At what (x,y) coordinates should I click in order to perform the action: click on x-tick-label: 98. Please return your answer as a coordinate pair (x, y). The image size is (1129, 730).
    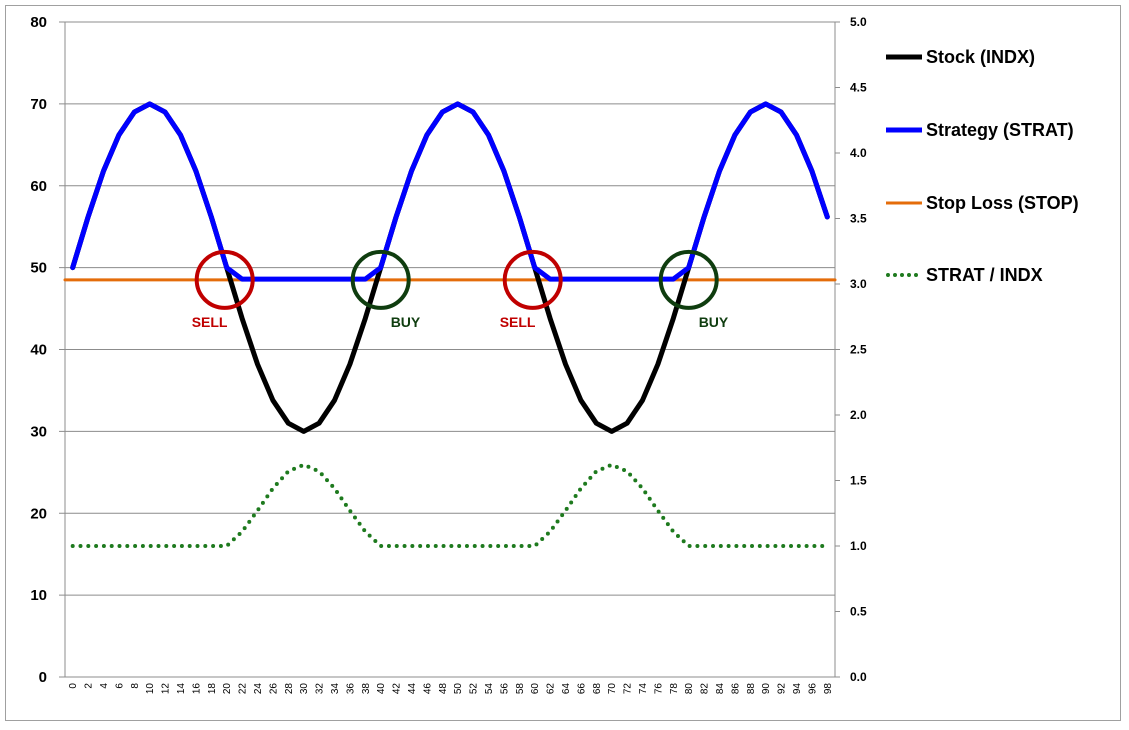
    Looking at the image, I should click on (828, 689).